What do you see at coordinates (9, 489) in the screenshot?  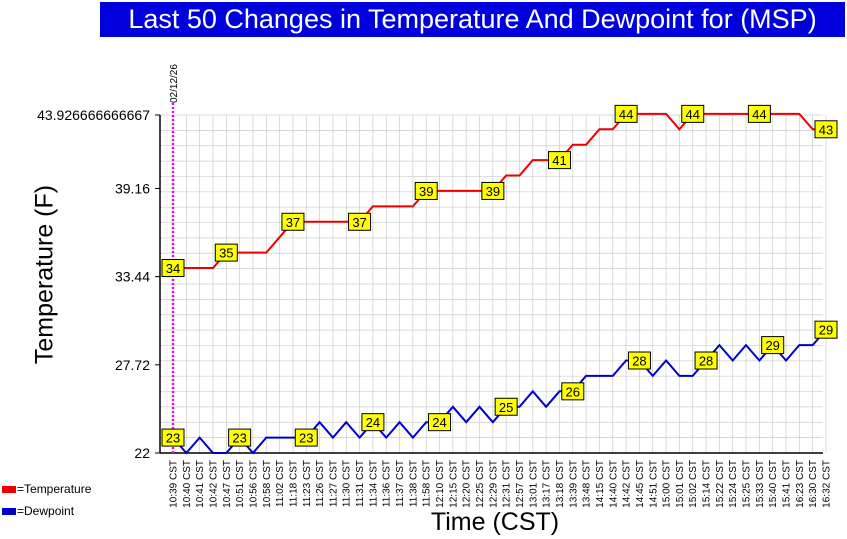 I see `legend-swatch-temperature` at bounding box center [9, 489].